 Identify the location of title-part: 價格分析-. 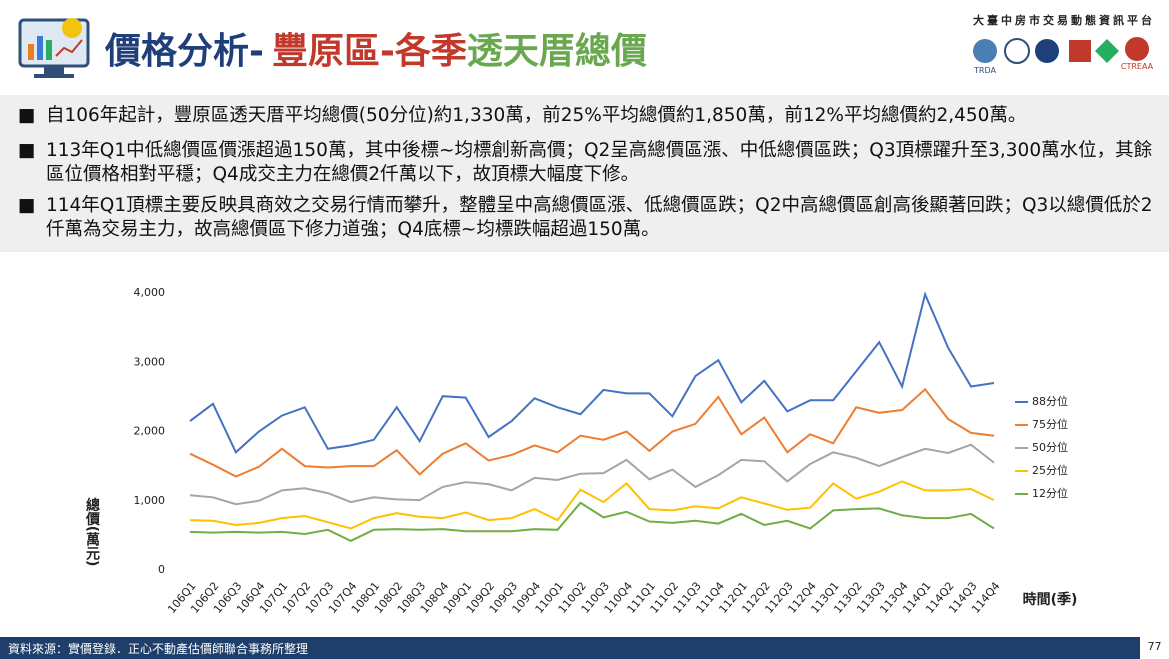
(184, 51).